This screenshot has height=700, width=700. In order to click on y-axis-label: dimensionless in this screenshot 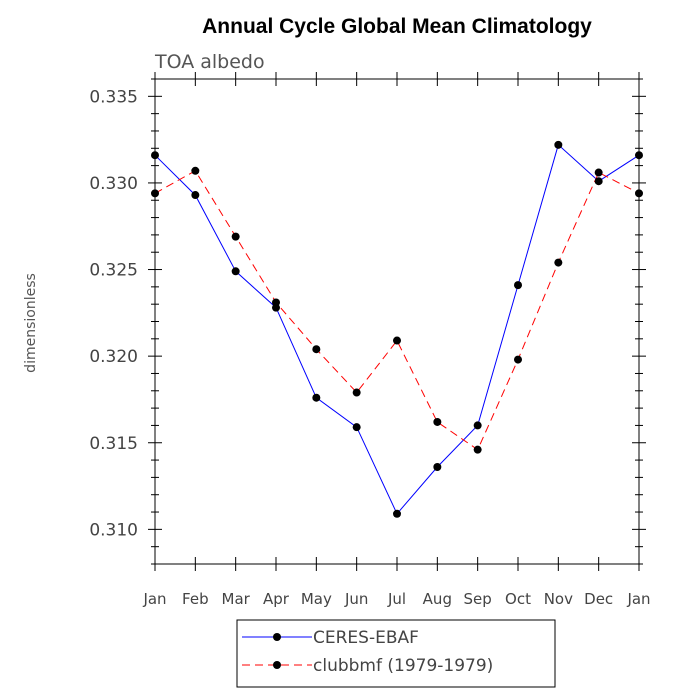, I will do `click(31, 323)`.